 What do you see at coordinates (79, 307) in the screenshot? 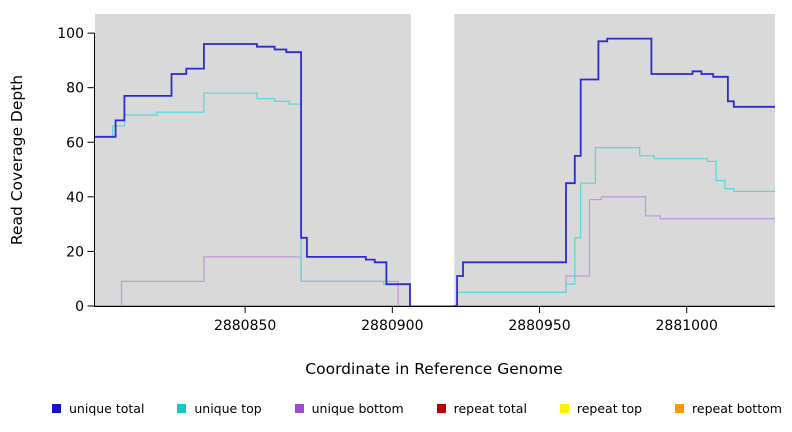
I see `y-tick-label: 0` at bounding box center [79, 307].